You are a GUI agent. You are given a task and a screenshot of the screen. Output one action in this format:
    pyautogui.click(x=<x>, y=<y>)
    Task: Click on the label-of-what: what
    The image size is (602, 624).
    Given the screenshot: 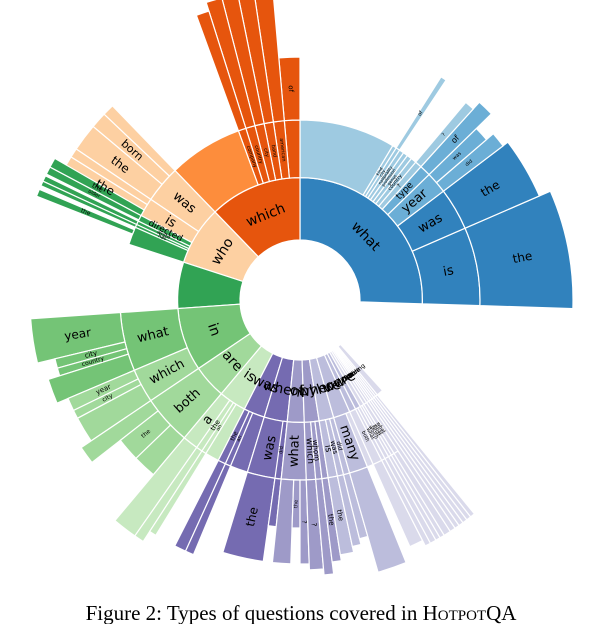 What is the action you would take?
    pyautogui.click(x=295, y=451)
    